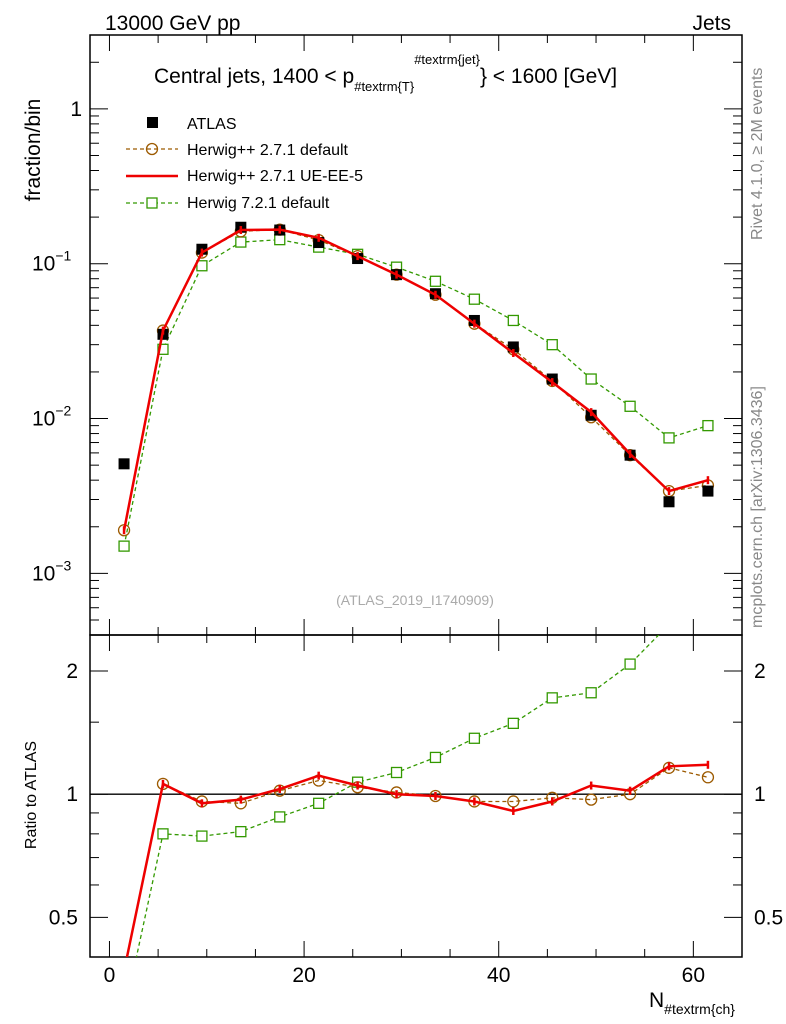 Image resolution: width=786 pixels, height=1024 pixels. Describe the element at coordinates (548, 76) in the screenshot. I see `title-tail: } < 1600 [GeV]` at that location.